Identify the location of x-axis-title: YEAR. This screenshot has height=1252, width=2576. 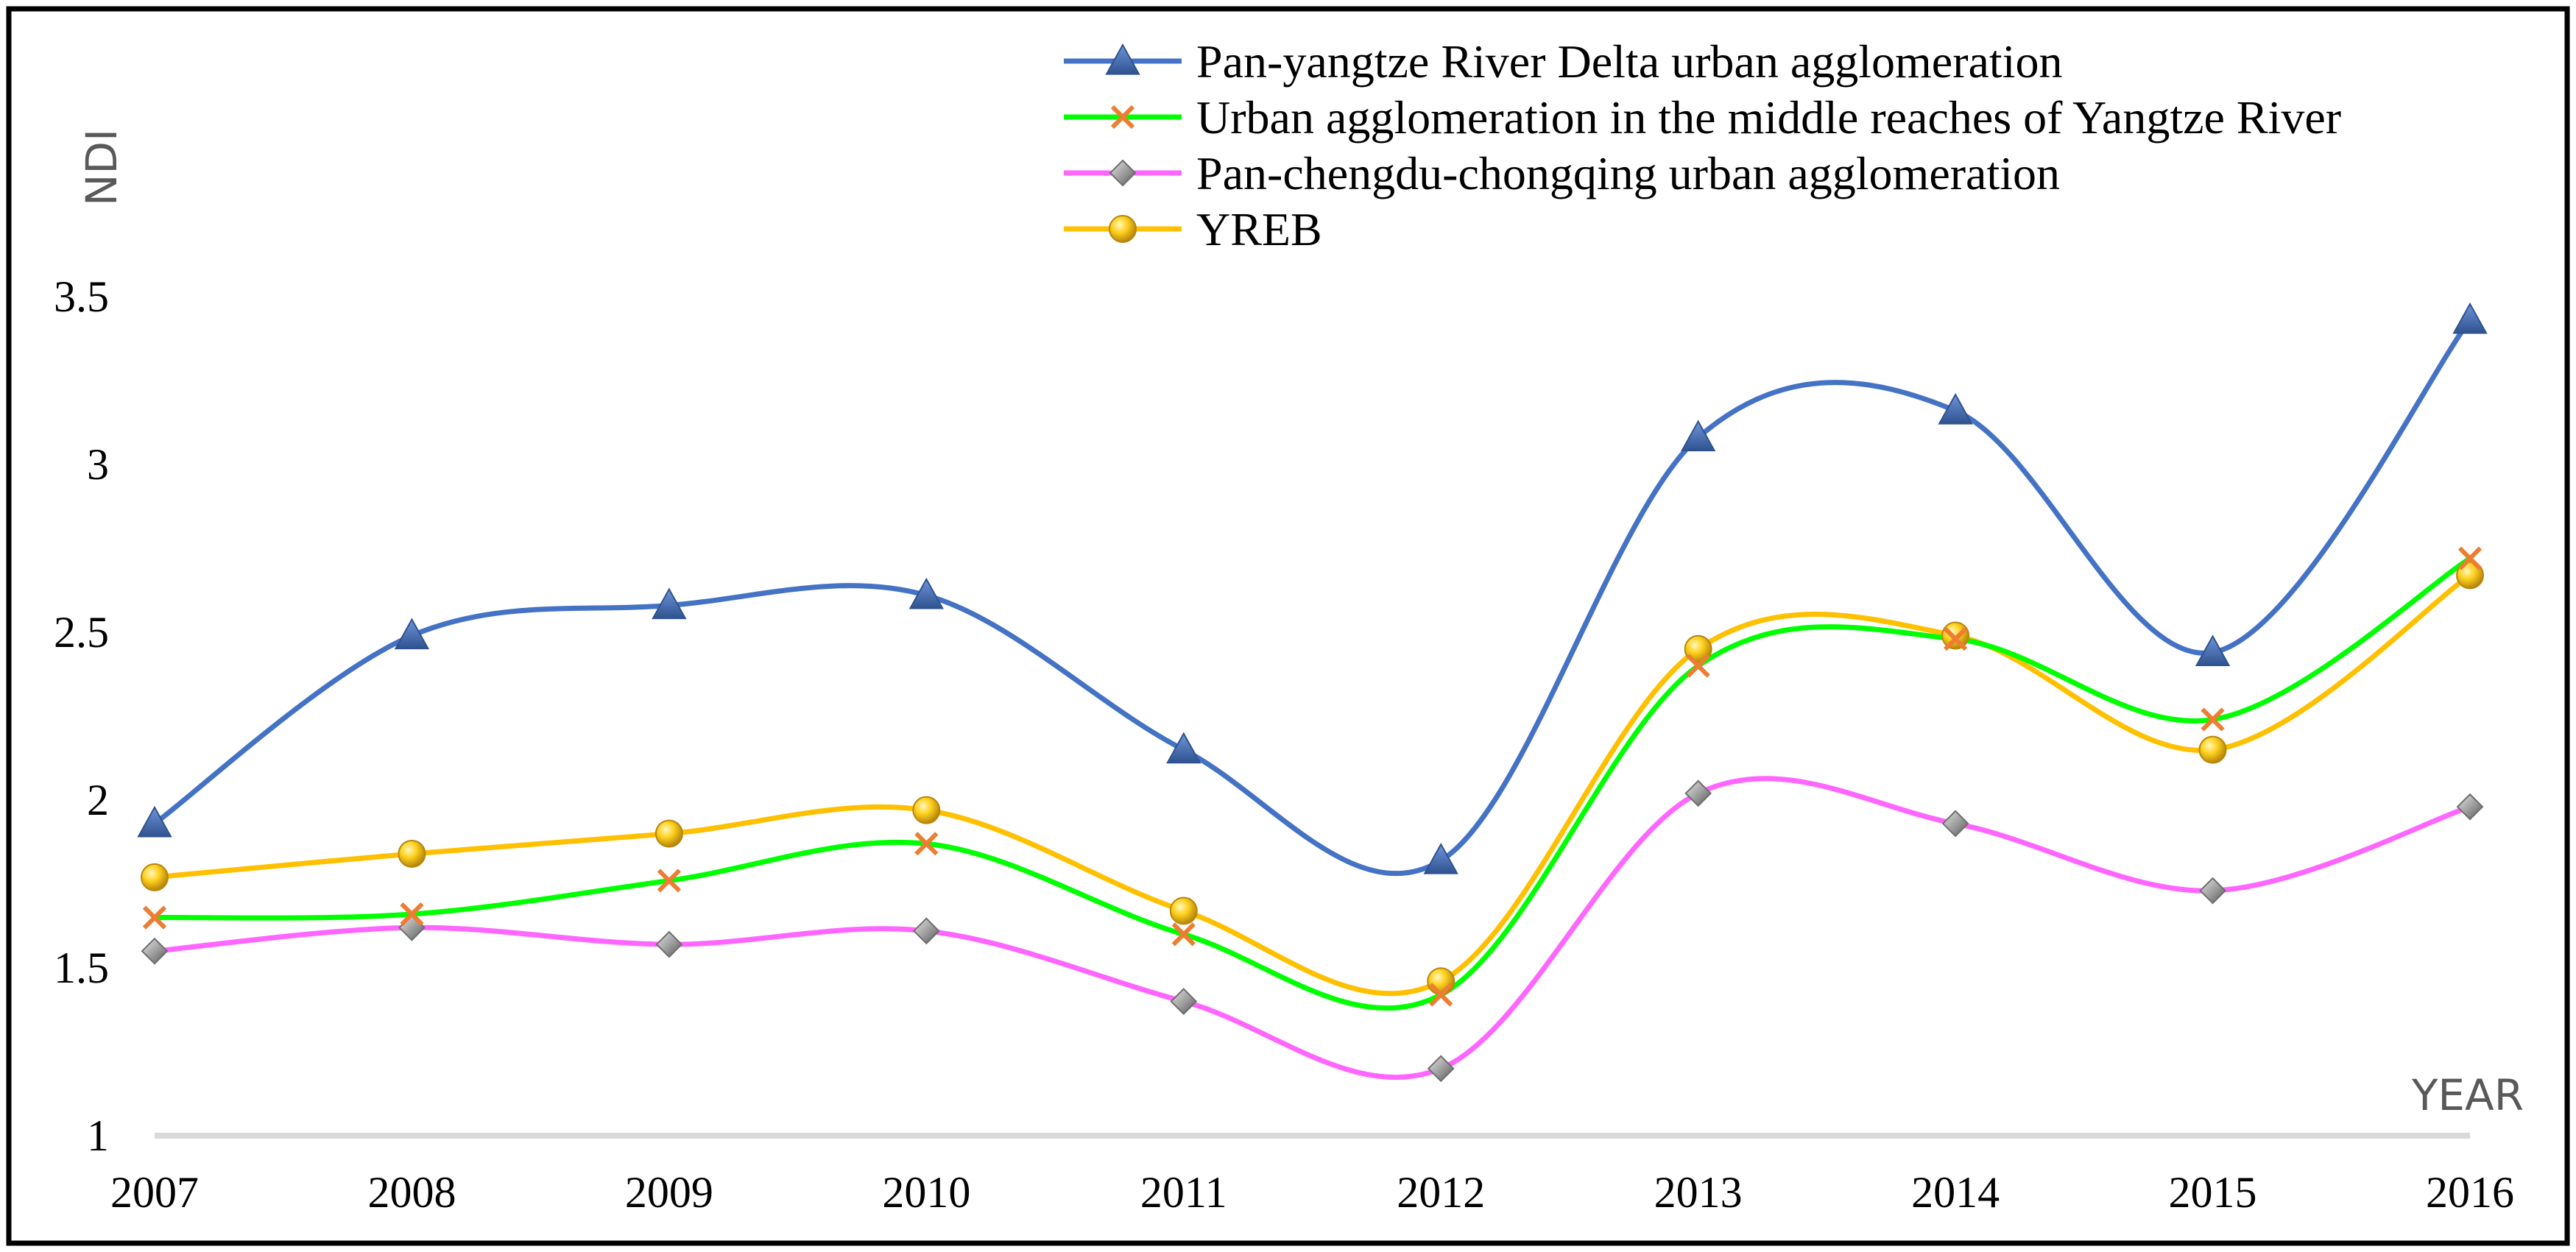
(2467, 1095).